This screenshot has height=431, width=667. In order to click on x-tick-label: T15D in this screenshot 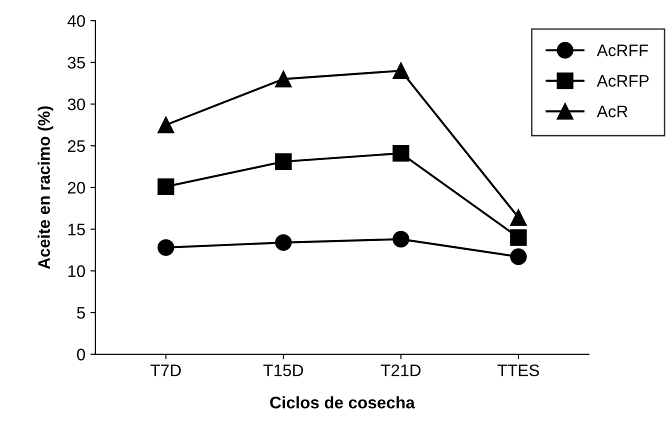, I will do `click(283, 370)`.